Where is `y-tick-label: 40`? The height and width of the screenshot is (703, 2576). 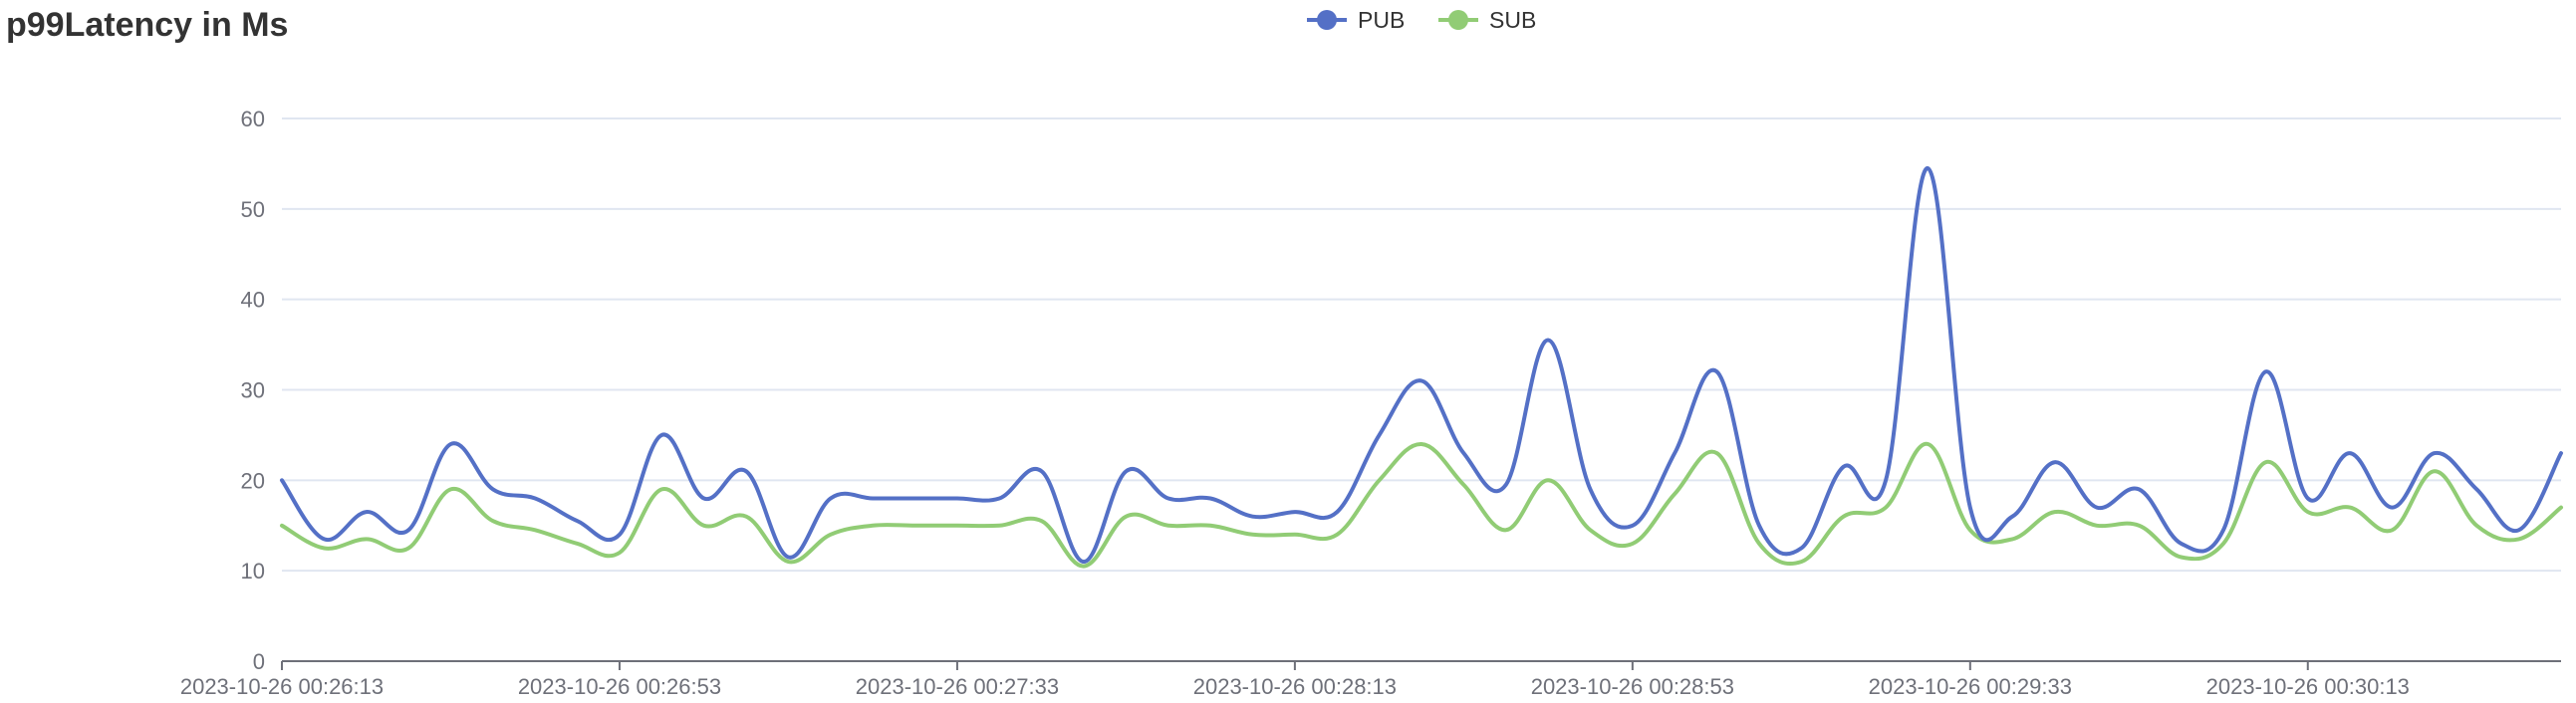
y-tick-label: 40 is located at coordinates (253, 301).